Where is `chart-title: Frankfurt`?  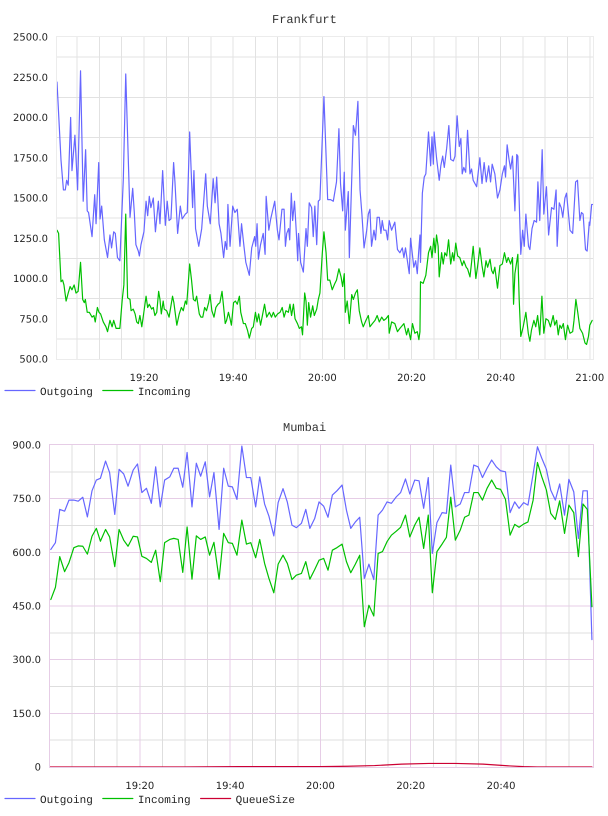
chart-title: Frankfurt is located at coordinates (304, 20).